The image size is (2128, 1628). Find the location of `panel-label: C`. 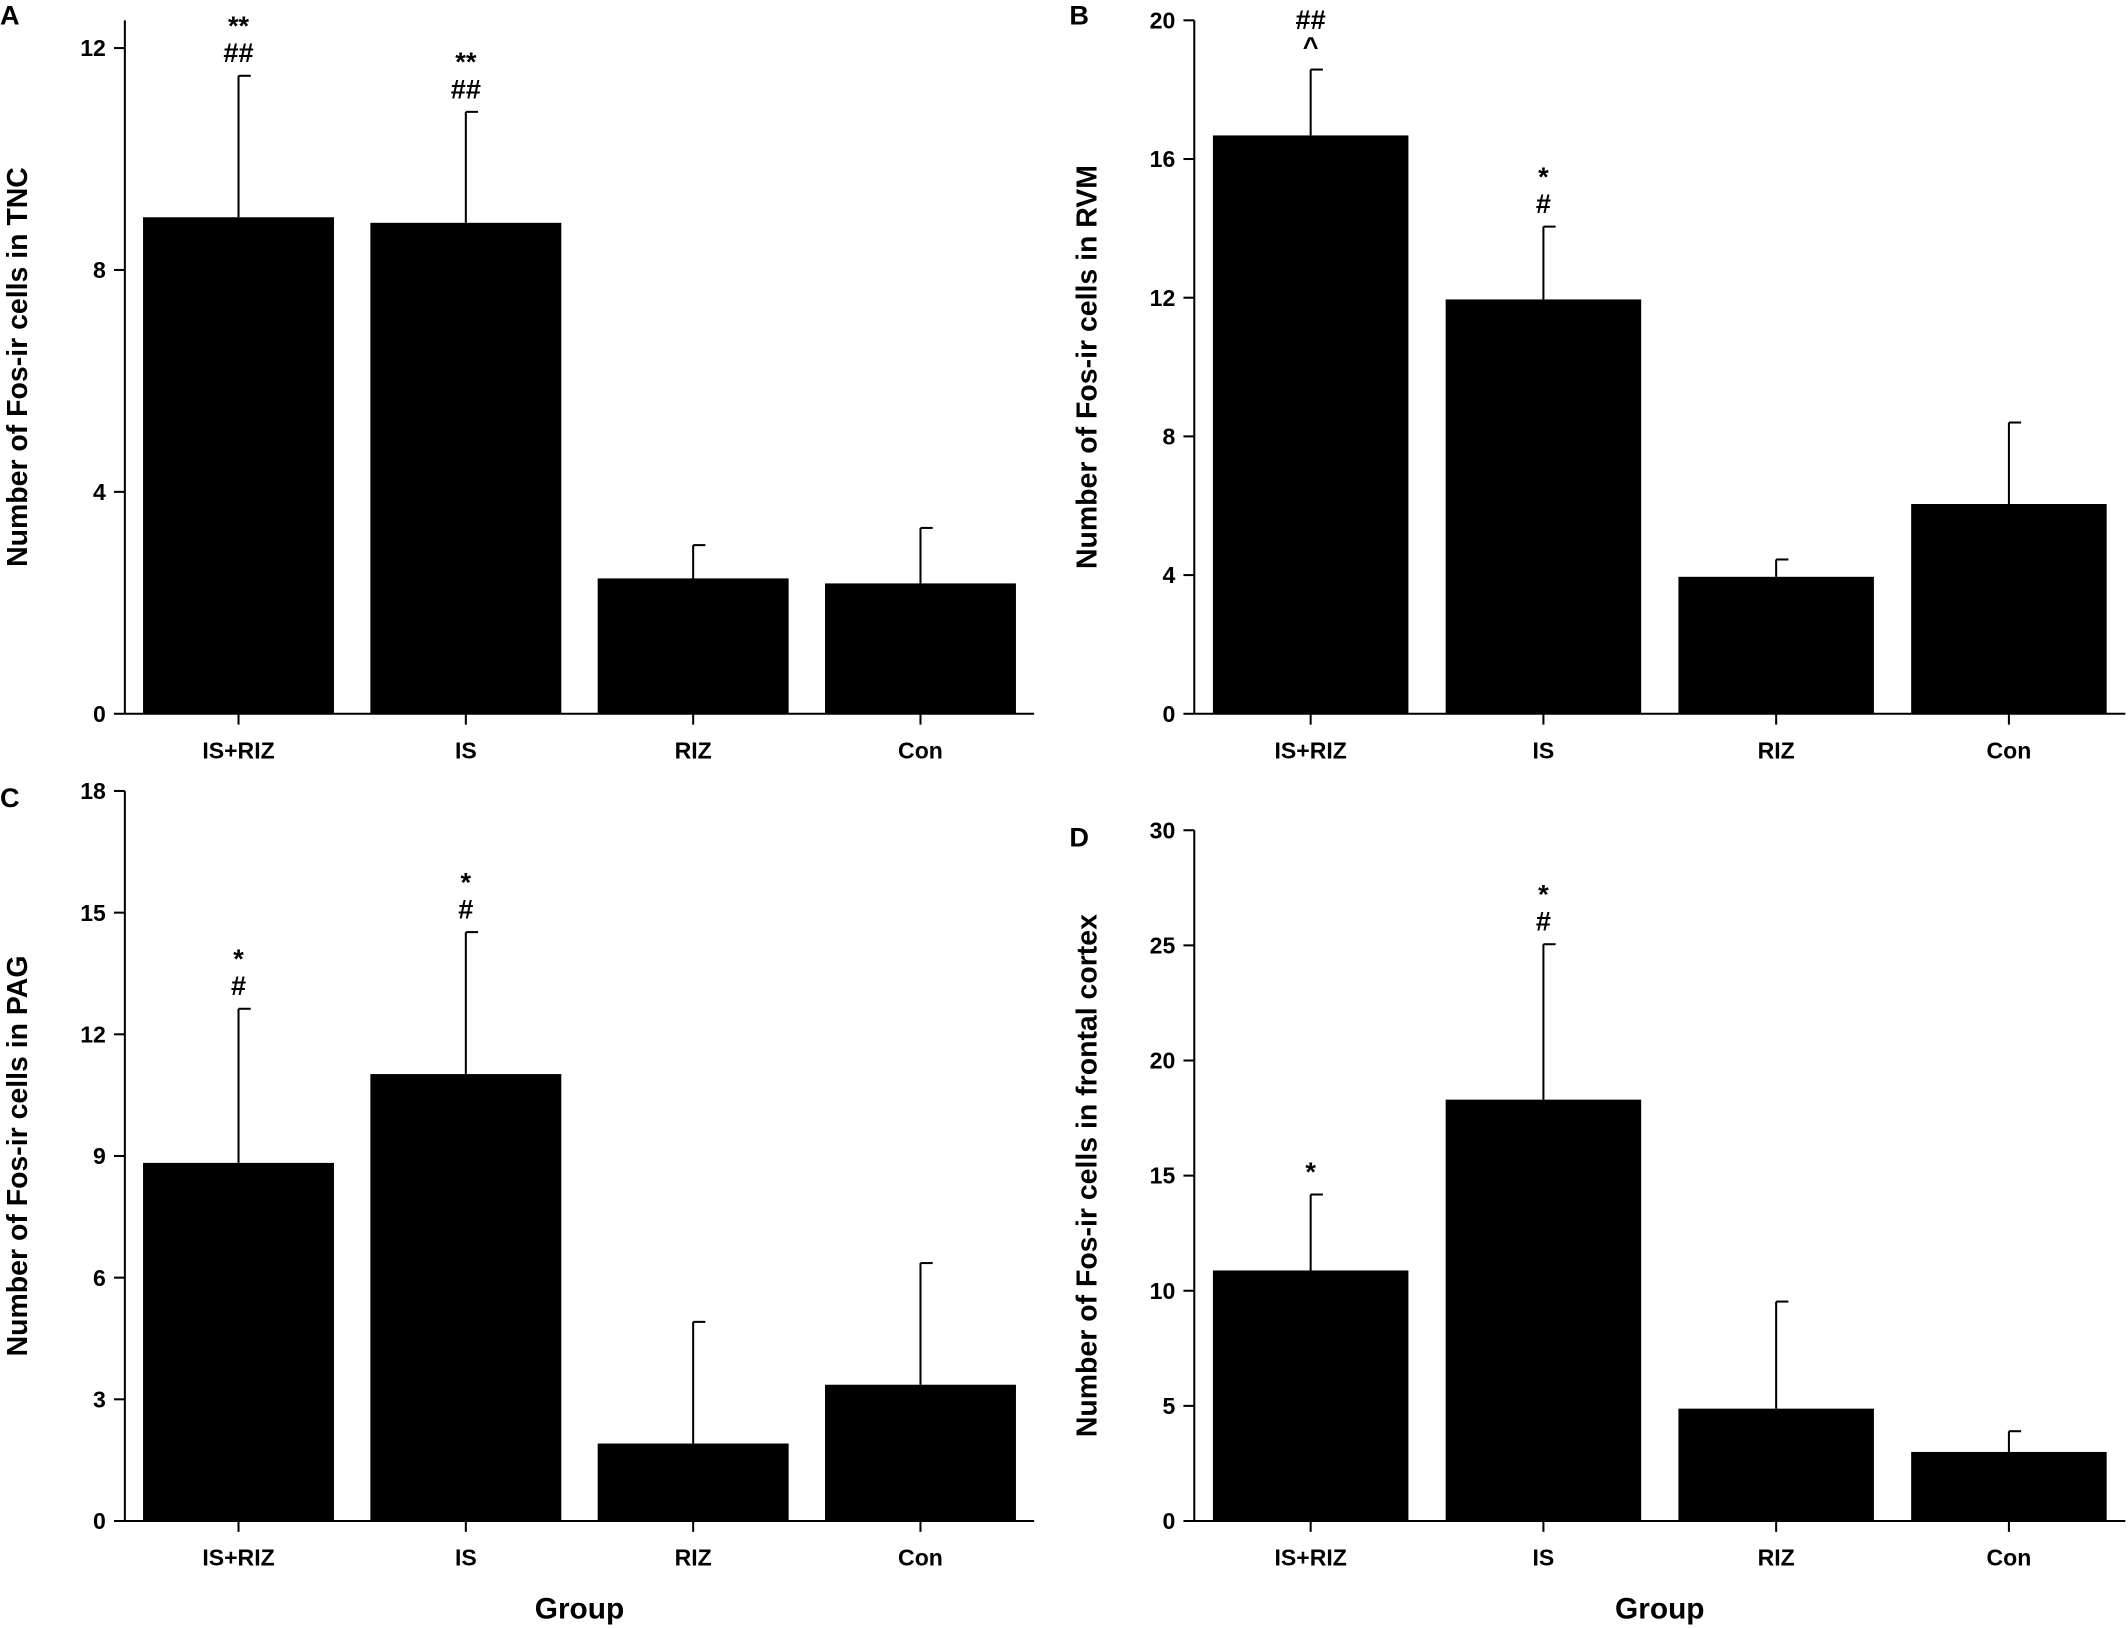

panel-label: C is located at coordinates (10, 797).